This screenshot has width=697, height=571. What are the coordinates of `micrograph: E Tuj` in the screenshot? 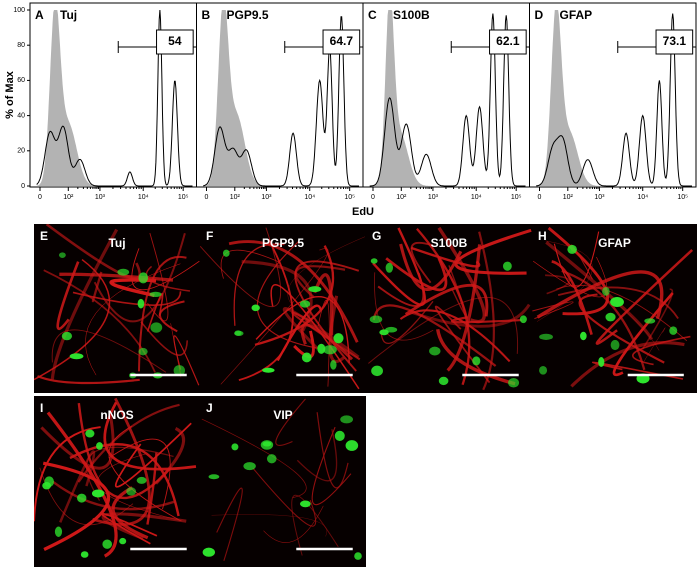 It's located at (117, 308).